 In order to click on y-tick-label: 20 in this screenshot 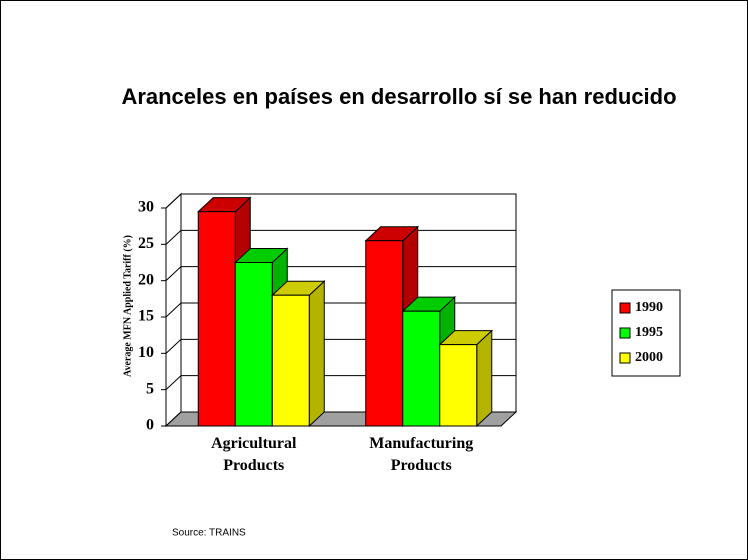, I will do `click(146, 279)`.